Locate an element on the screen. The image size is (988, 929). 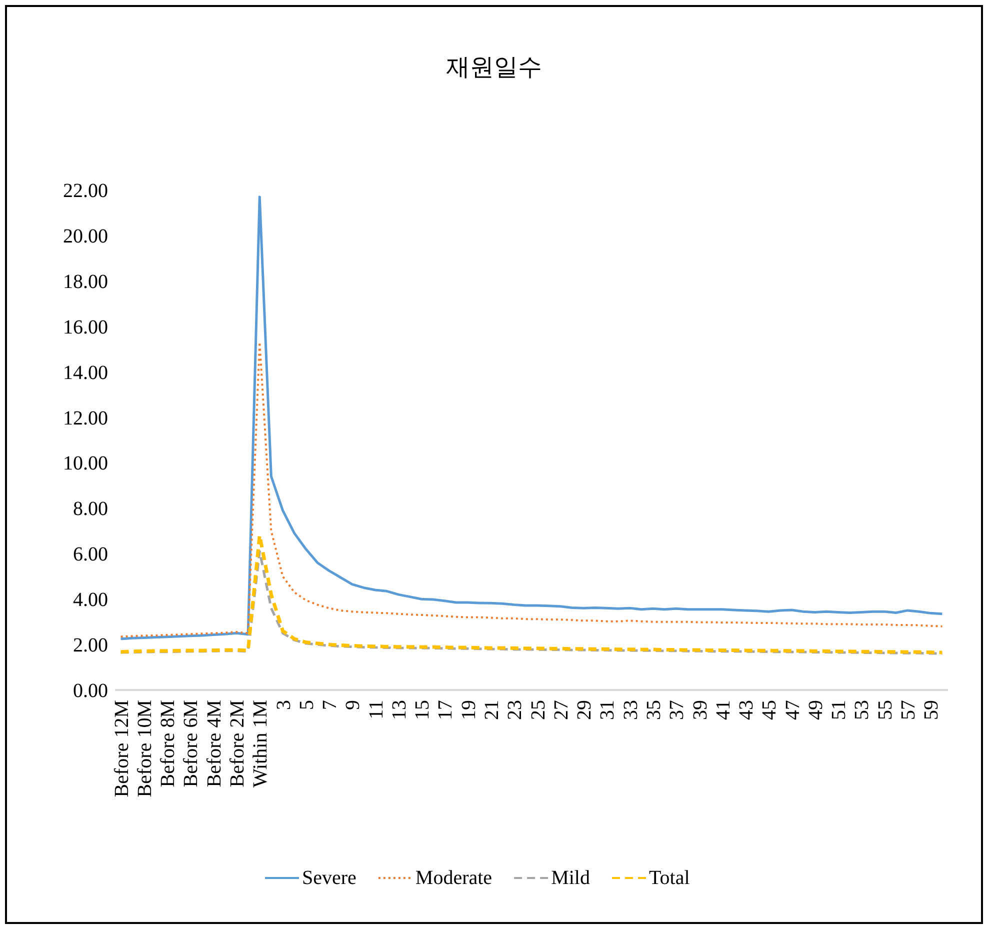
y-tick-label: 14.00 is located at coordinates (85, 373).